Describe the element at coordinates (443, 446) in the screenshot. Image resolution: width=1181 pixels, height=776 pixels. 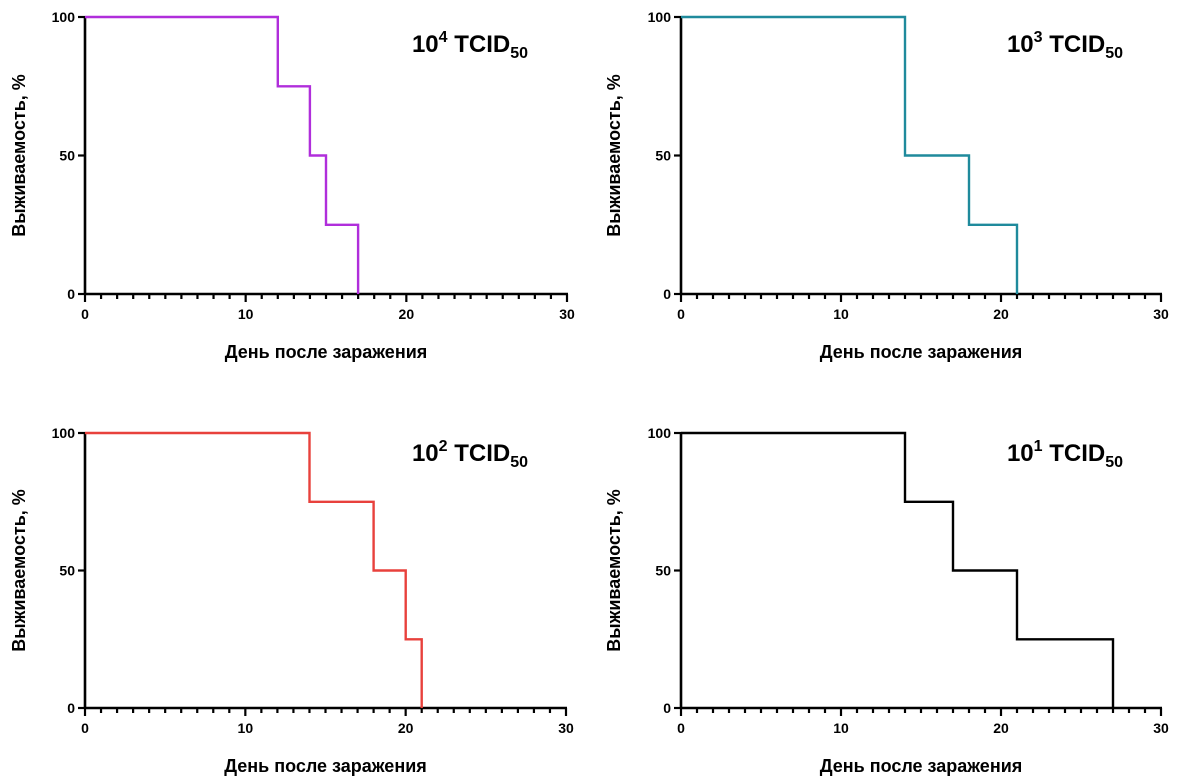
I see `title-exponent: 2` at that location.